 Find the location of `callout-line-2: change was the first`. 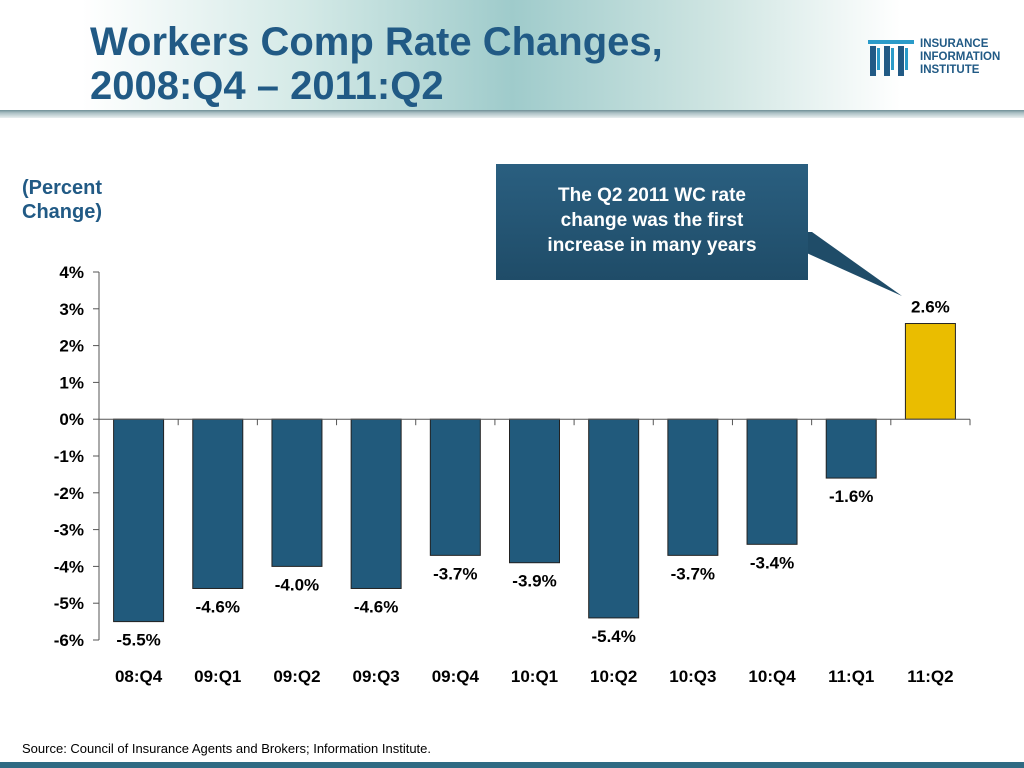

callout-line-2: change was the first is located at coordinates (652, 220).